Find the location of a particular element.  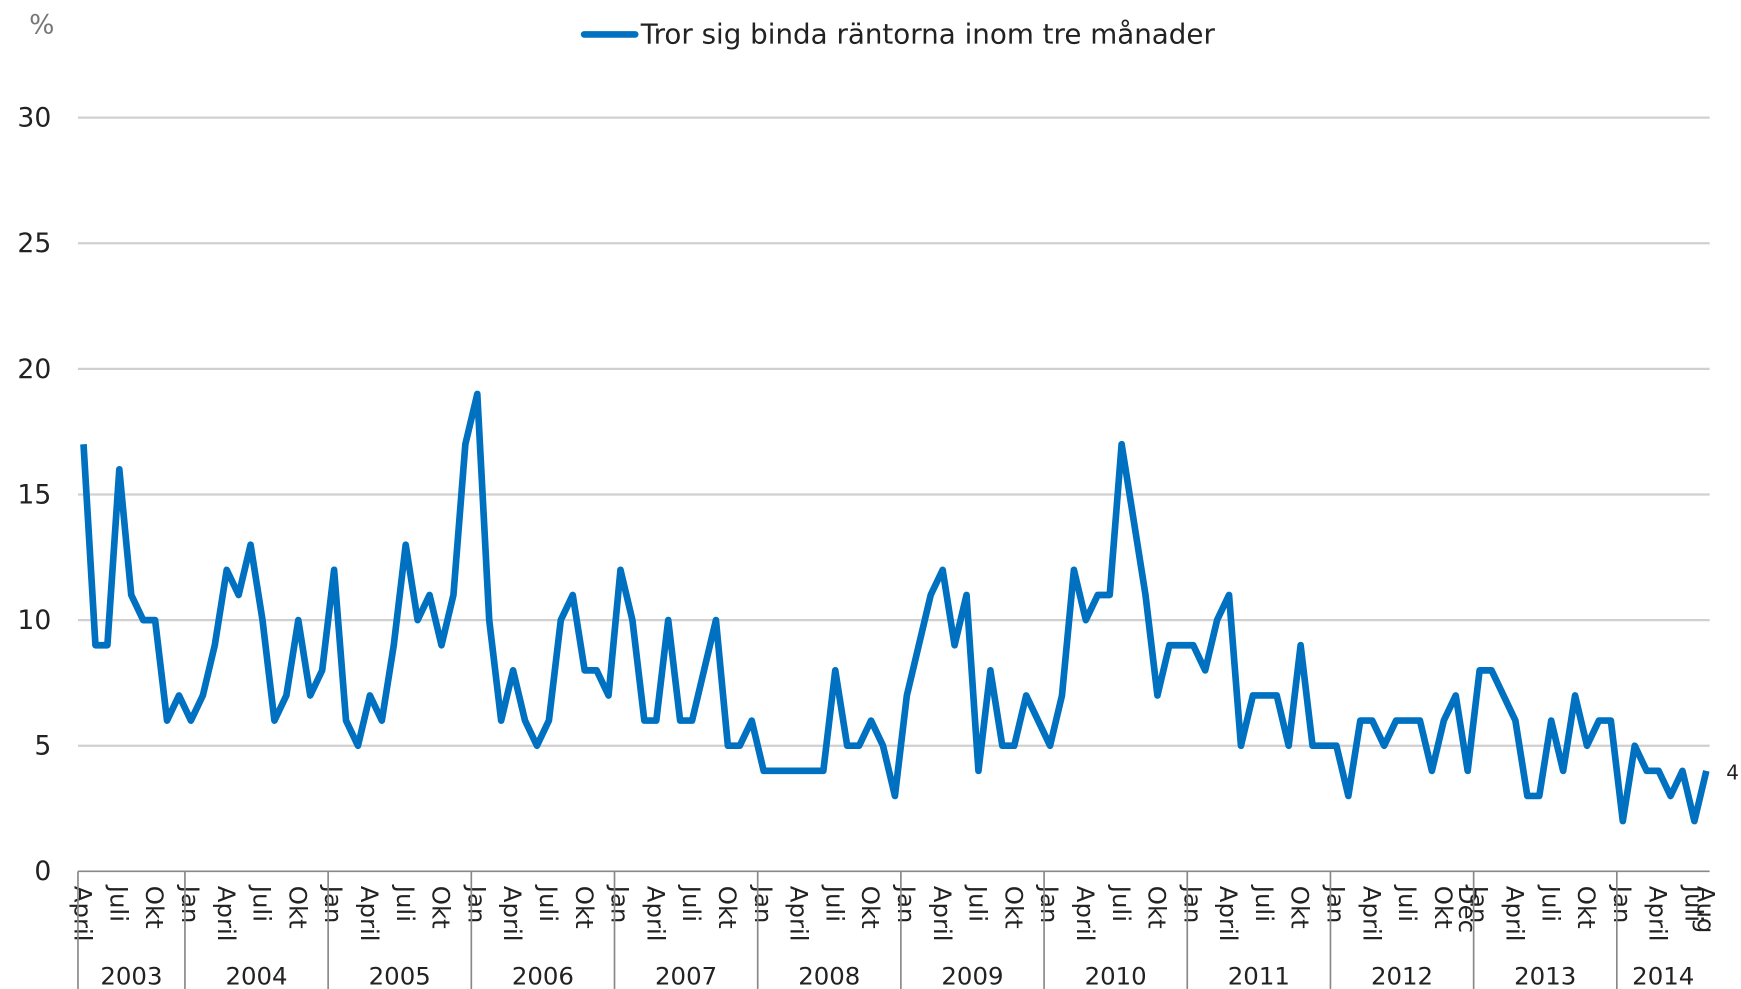

y-unit: % is located at coordinates (41, 24).